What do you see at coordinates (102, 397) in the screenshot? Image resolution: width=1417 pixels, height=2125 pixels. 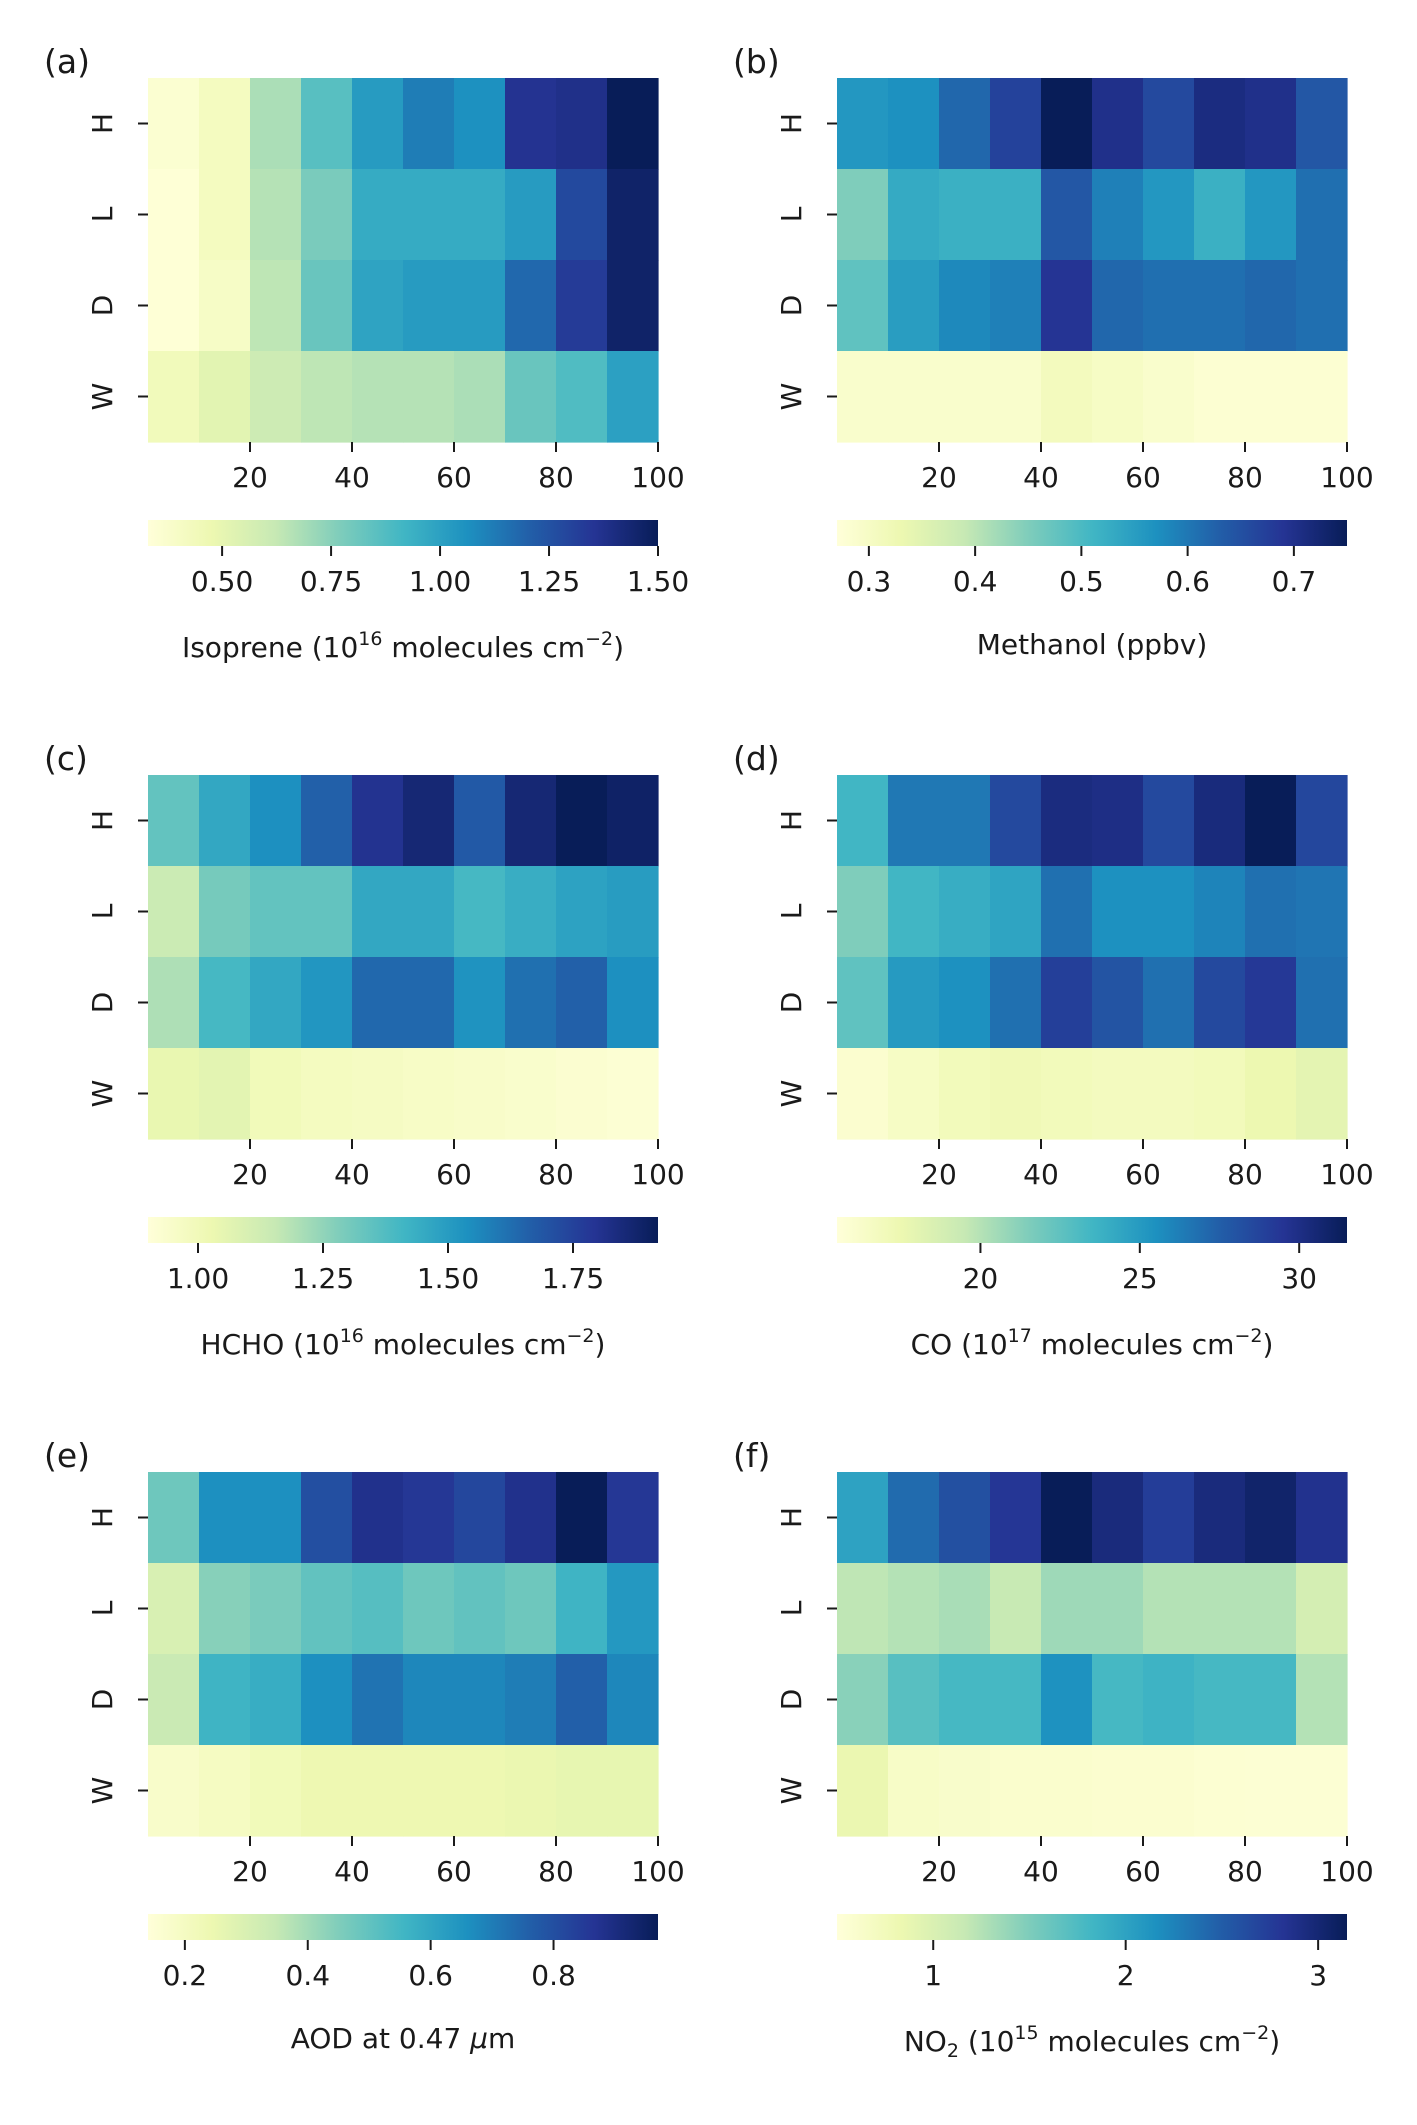 I see `y-tick-label: W` at bounding box center [102, 397].